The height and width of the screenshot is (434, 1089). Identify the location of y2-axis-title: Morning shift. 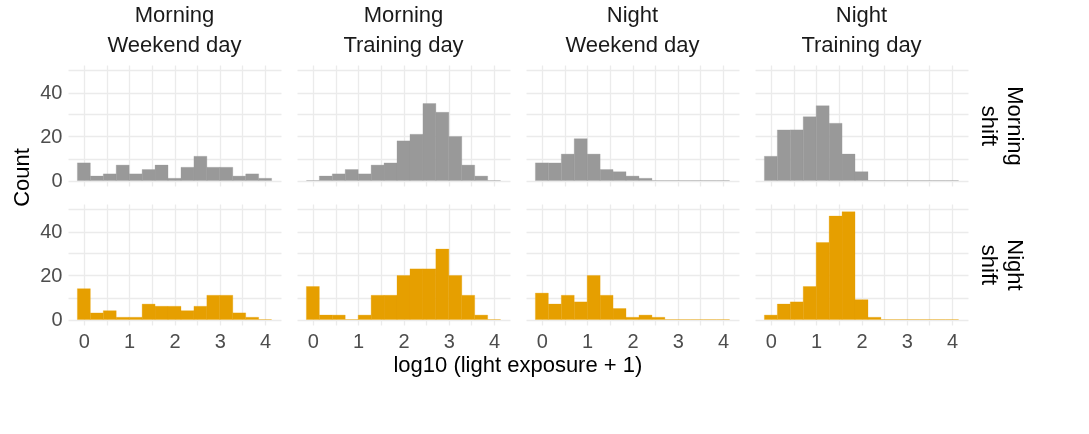
(1002, 126).